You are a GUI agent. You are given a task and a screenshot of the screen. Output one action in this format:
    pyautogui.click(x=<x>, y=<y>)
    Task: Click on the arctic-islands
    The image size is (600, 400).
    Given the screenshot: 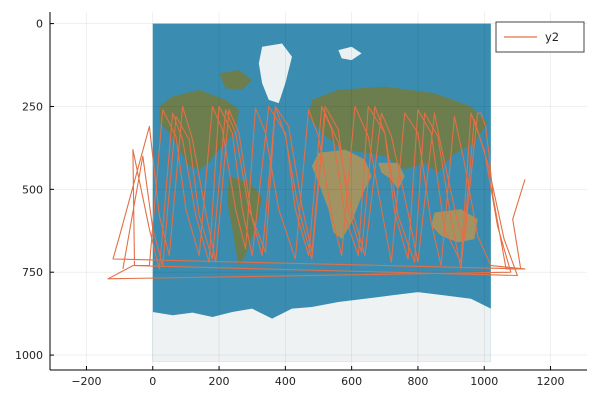 What is the action you would take?
    pyautogui.click(x=350, y=53)
    